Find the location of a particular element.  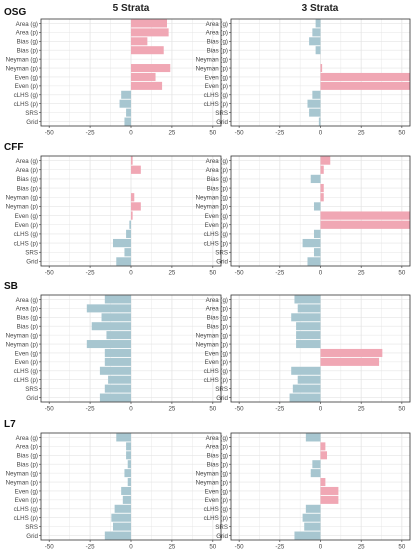

x-tick-label: -50 is located at coordinates (240, 273).